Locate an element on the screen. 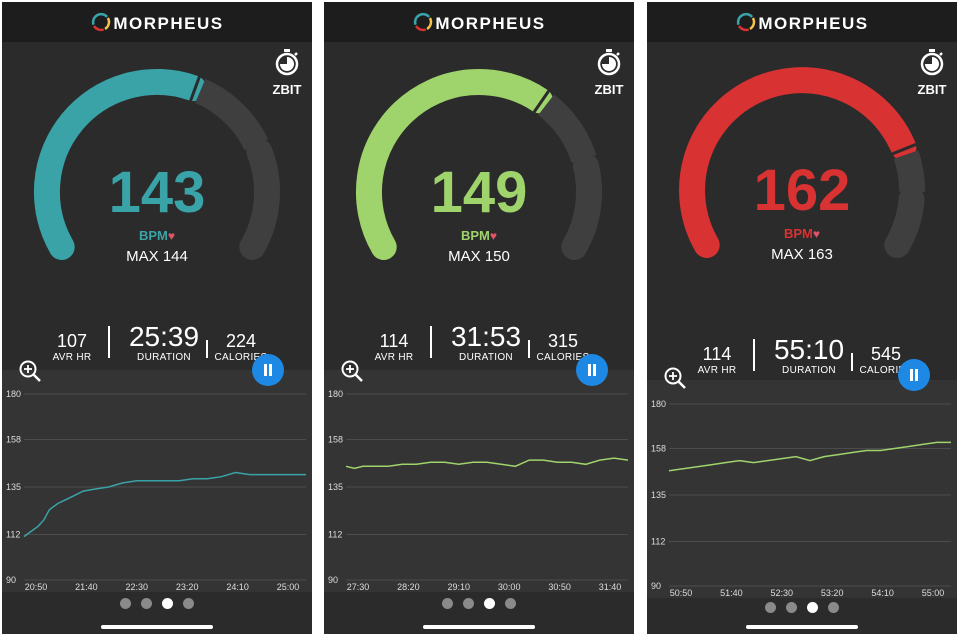 The width and height of the screenshot is (957, 637). workout-stats: 114 AVR HR 55:10 DURATION 545 CALORIES is located at coordinates (802, 357).